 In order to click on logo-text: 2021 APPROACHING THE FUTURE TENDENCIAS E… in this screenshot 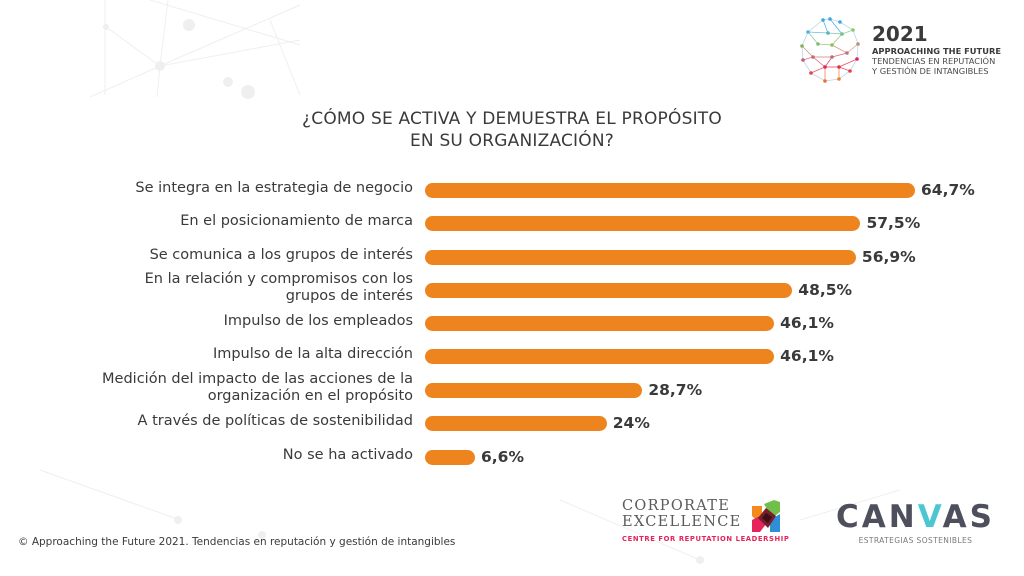, I will do `click(936, 50)`.